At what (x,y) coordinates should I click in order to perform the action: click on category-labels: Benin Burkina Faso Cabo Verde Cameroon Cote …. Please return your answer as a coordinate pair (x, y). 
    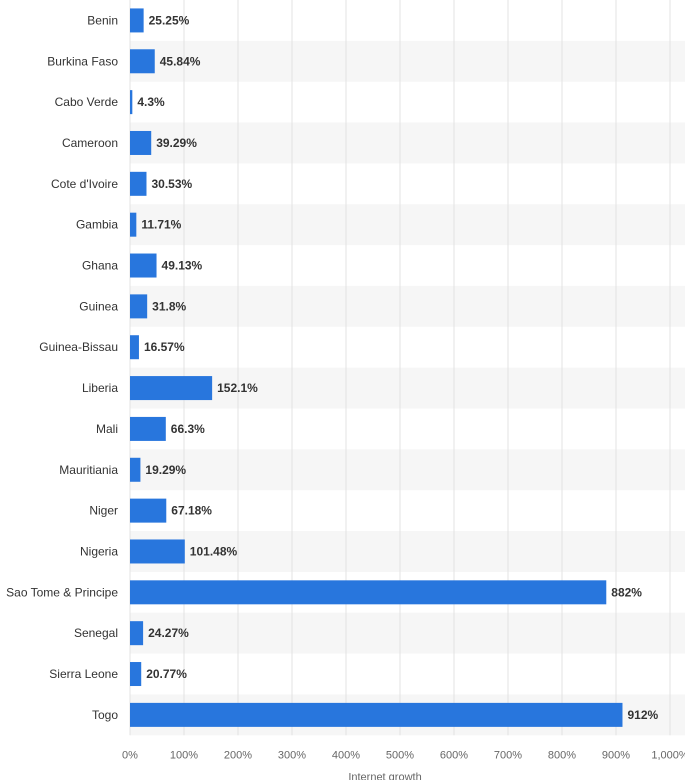
    Looking at the image, I should click on (62, 367).